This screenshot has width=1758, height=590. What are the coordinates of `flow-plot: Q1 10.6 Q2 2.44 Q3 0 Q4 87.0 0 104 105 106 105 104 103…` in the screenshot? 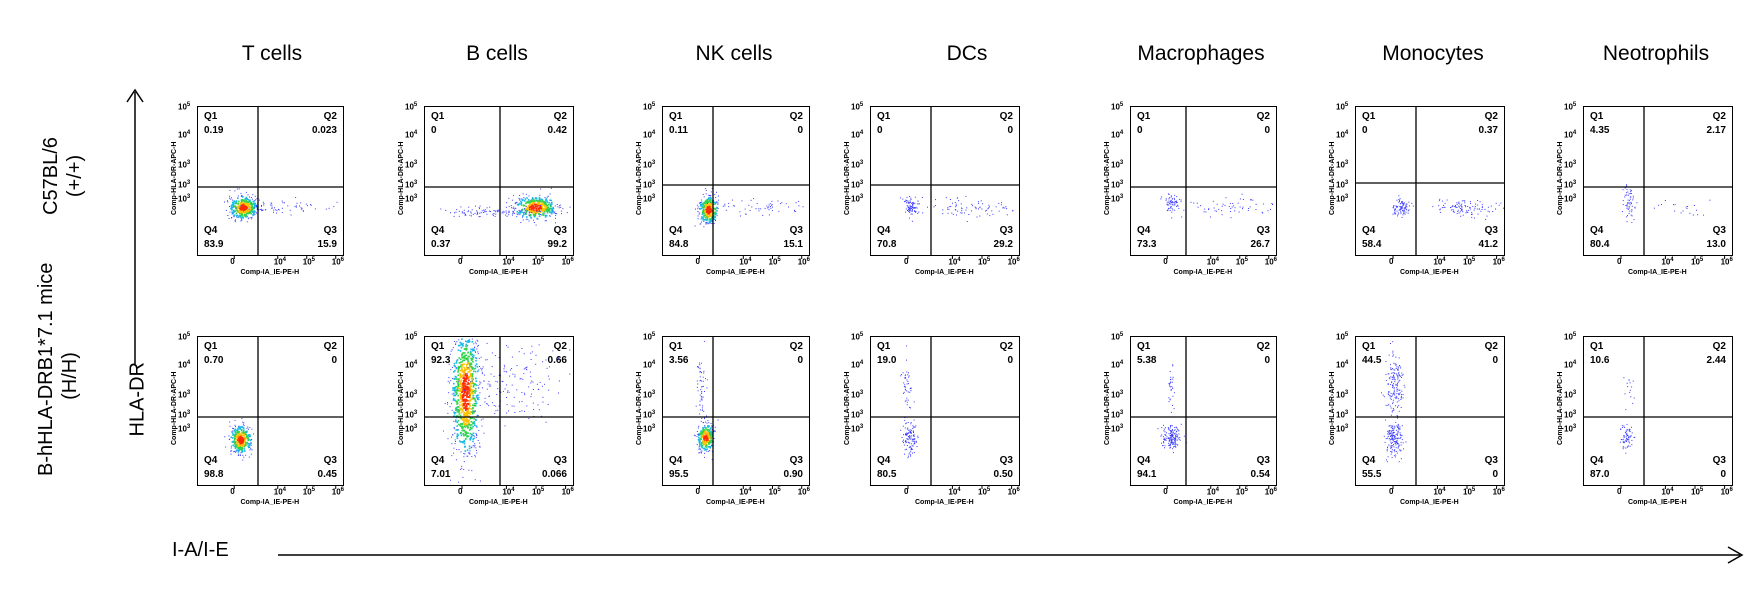 It's located at (1645, 419).